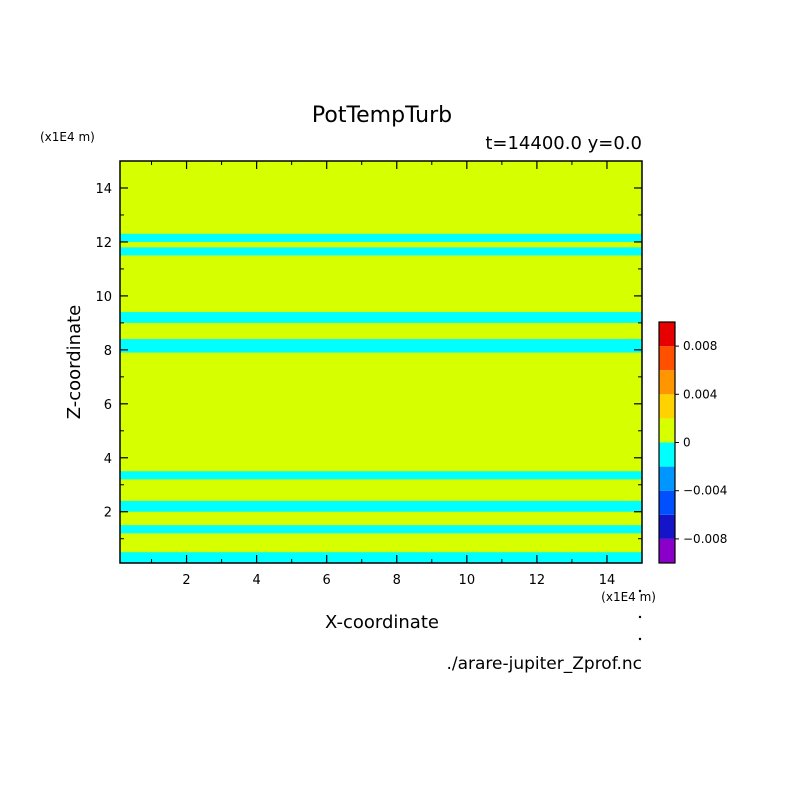 This screenshot has height=804, width=804. I want to click on y-tick-label: 4, so click(108, 459).